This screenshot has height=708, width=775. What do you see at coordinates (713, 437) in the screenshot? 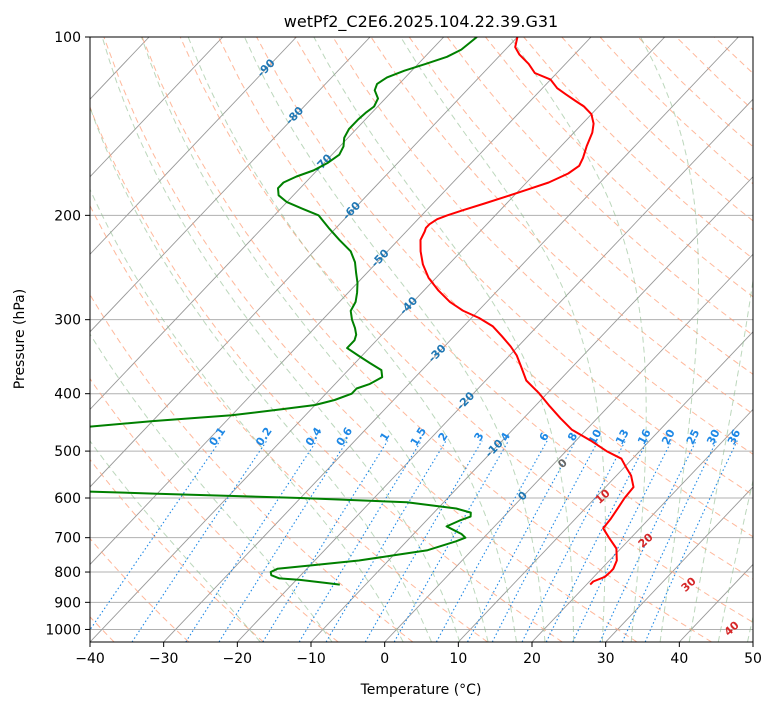
I see `mixing-ratio-label-16: 30` at bounding box center [713, 437].